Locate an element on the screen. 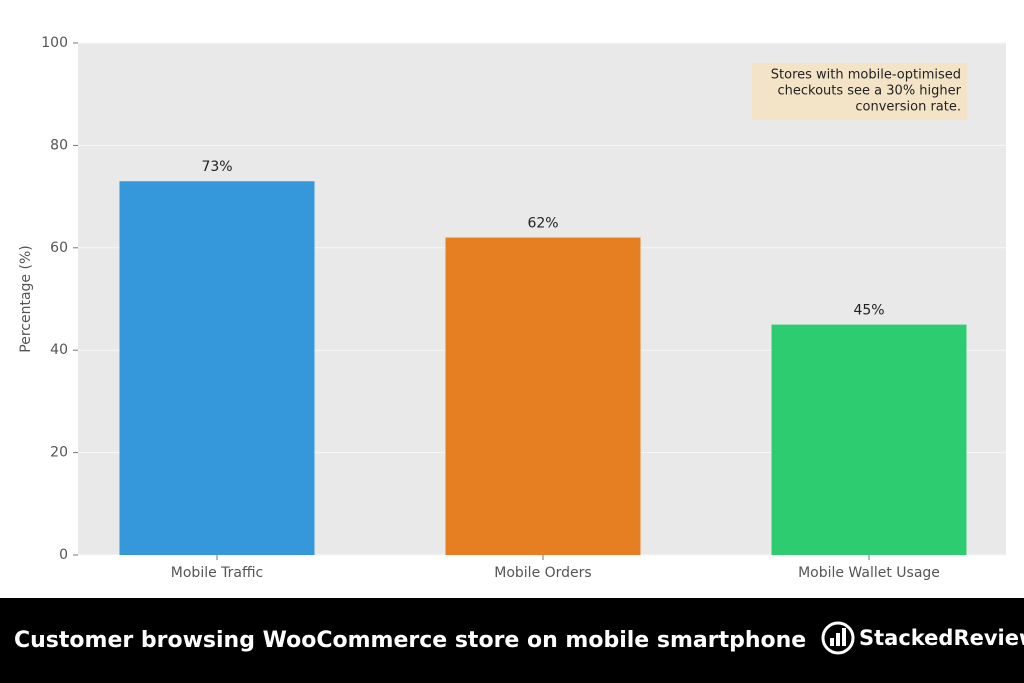 The width and height of the screenshot is (1024, 683). x-tick-label: Mobile Orders is located at coordinates (542, 573).